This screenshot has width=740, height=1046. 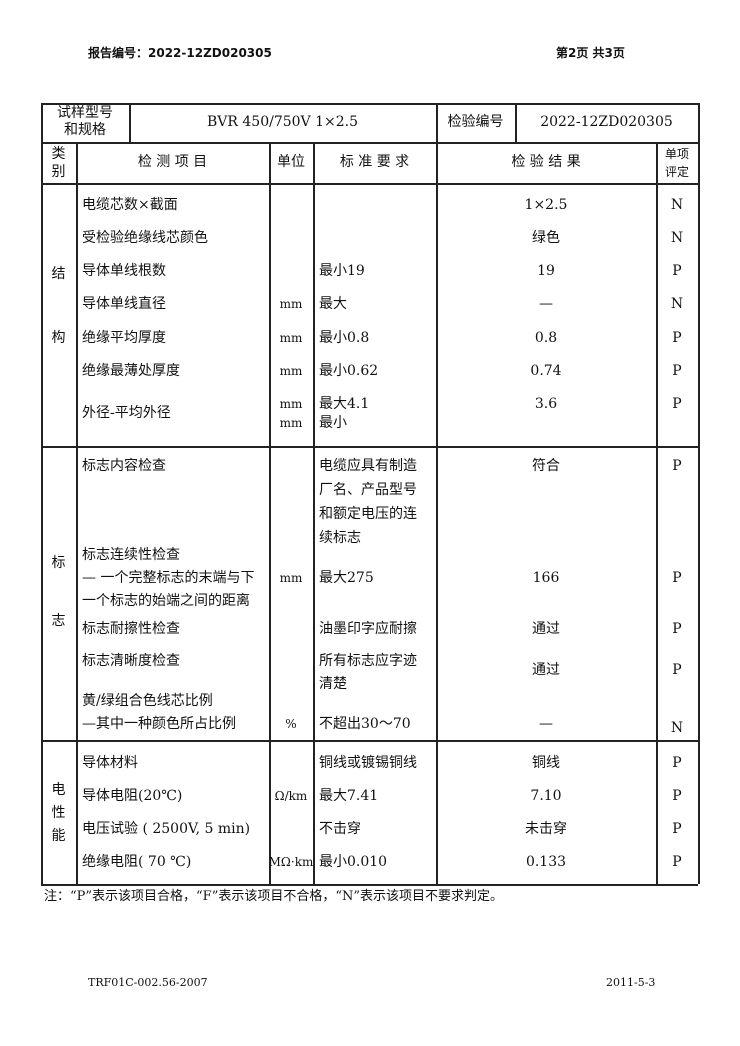 I want to click on col-standard: 标 准 要 求, so click(x=374, y=162).